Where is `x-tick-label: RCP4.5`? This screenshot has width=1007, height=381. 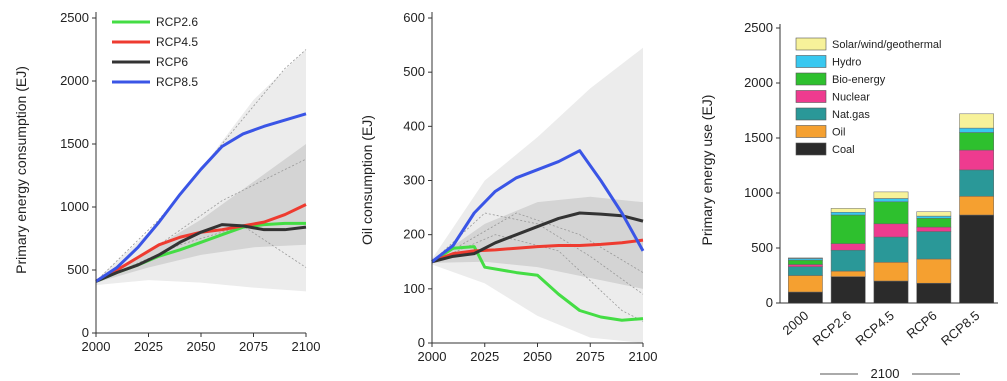 x-tick-label: RCP4.5 is located at coordinates (874, 328).